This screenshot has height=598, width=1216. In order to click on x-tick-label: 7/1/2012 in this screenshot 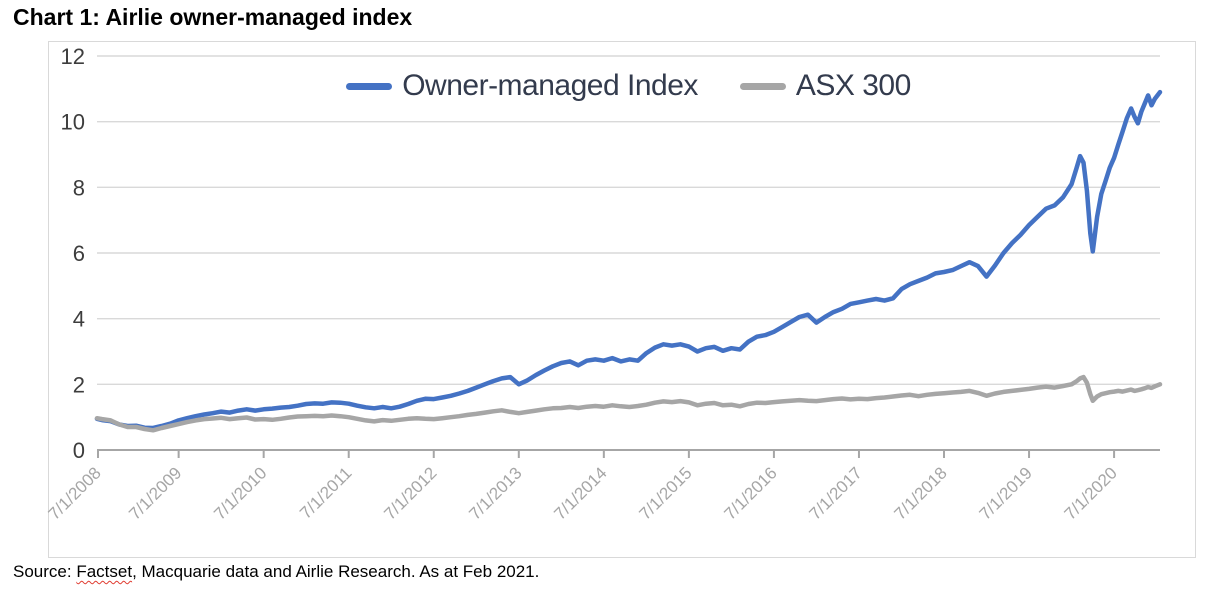, I will do `click(410, 493)`.